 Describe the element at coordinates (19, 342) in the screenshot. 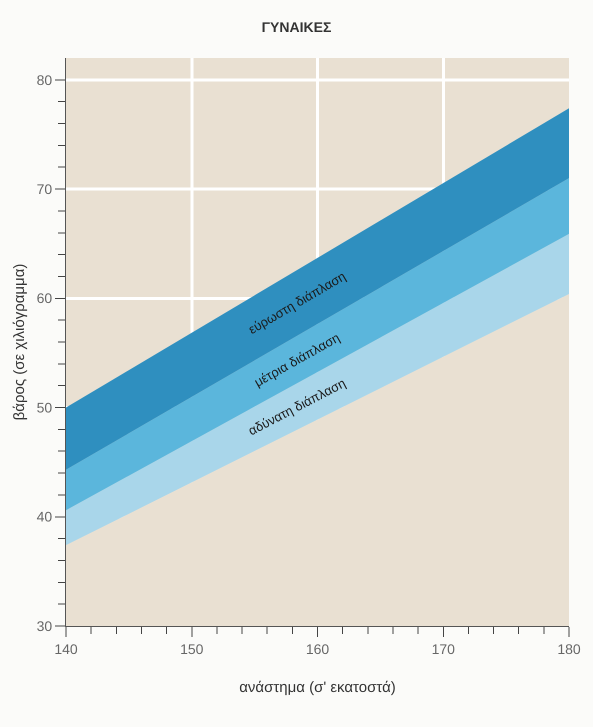

I see `y-axis-title: βάρος (σε χιλιόγραμμα)` at that location.